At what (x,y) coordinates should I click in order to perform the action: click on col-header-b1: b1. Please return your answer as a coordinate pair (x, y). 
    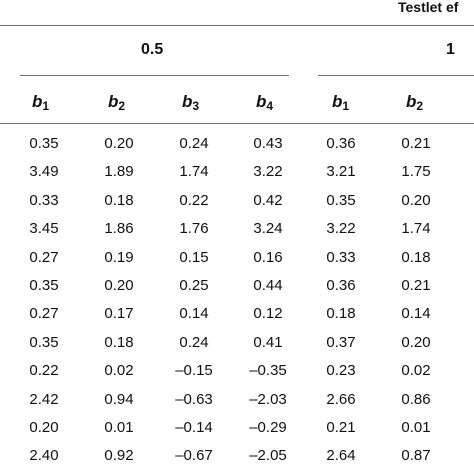
    Looking at the image, I should click on (41, 102).